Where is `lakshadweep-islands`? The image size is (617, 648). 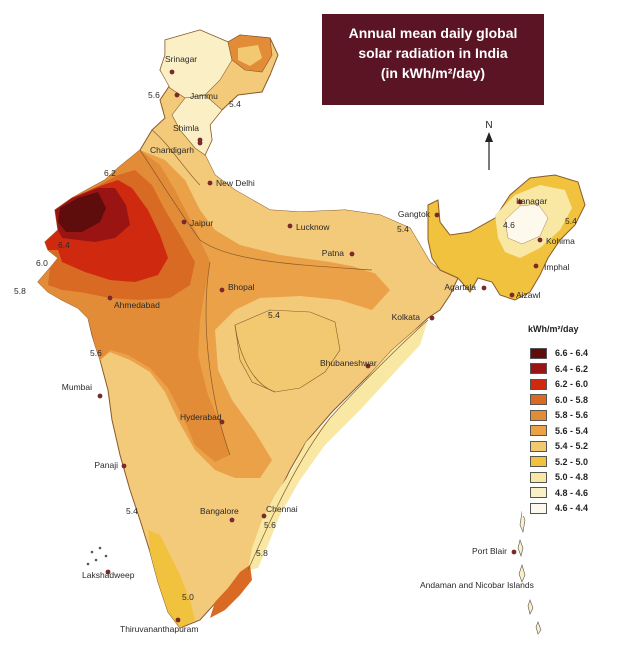 lakshadweep-islands is located at coordinates (97, 556).